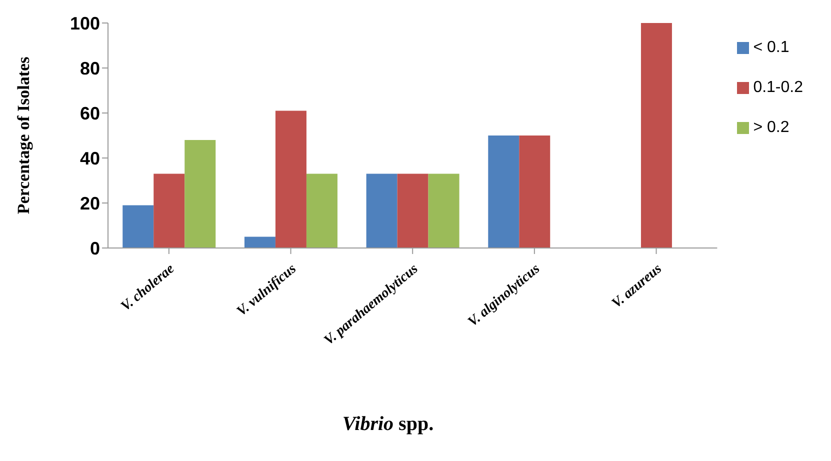 The height and width of the screenshot is (461, 831). I want to click on y-tick-label: 20, so click(90, 203).